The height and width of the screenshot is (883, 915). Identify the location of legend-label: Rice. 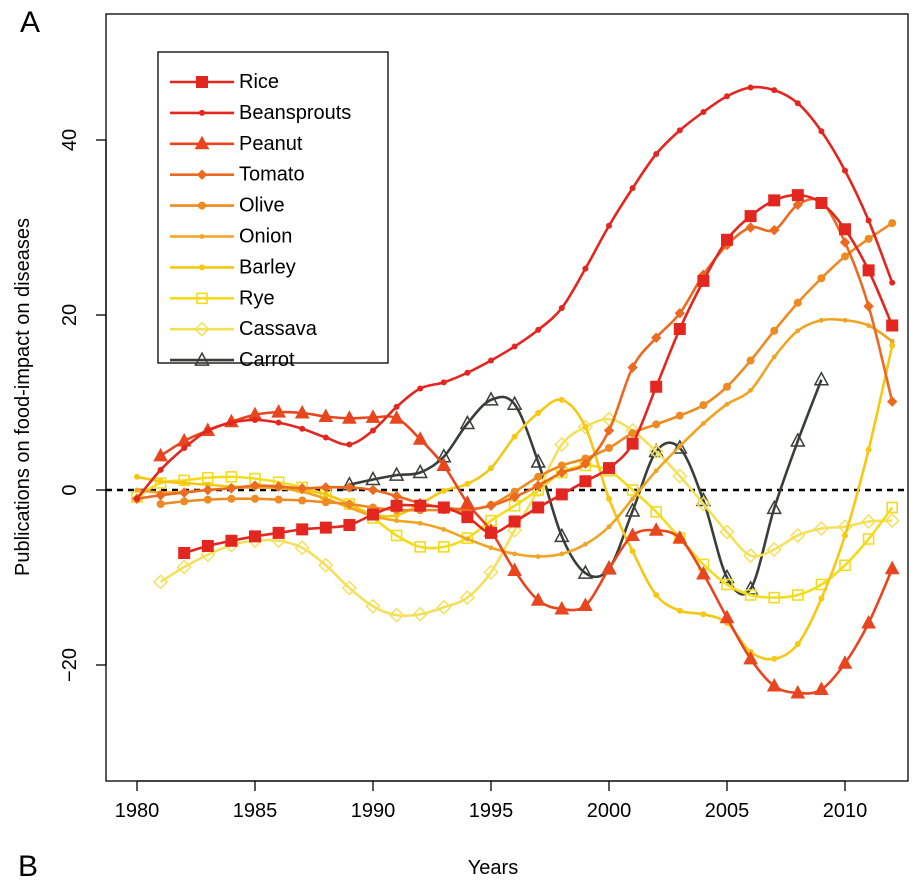
(259, 82).